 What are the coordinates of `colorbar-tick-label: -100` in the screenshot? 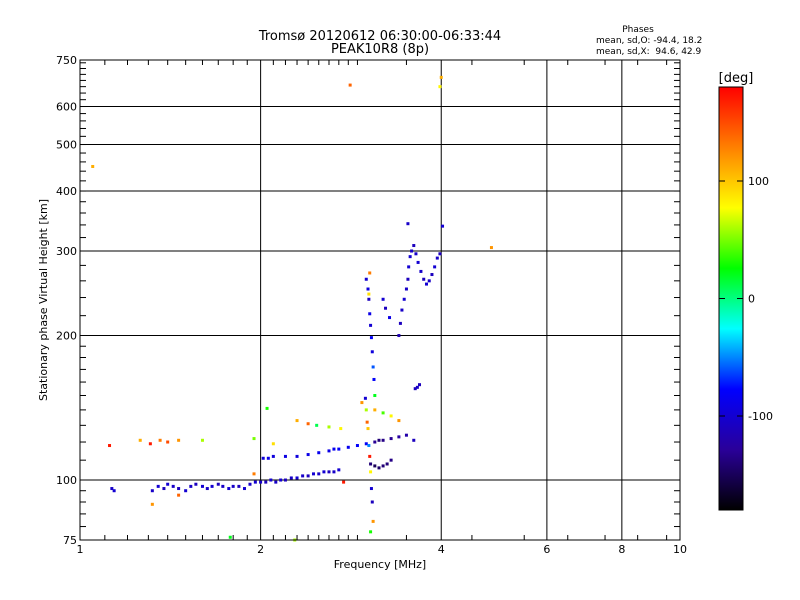 It's located at (760, 416).